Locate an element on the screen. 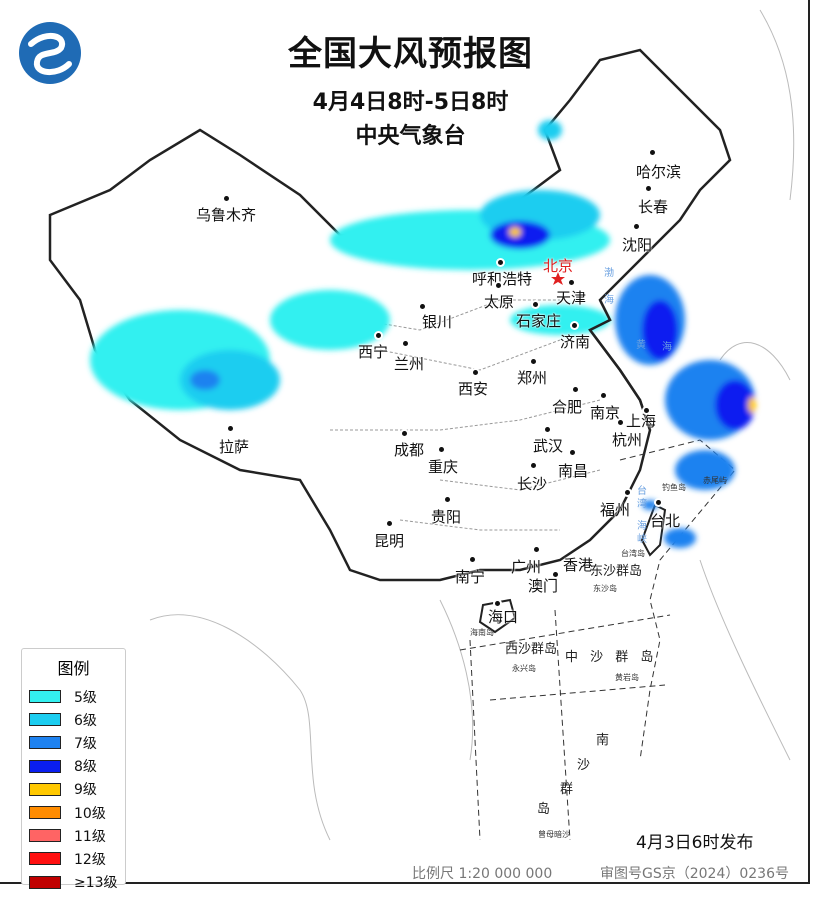 This screenshot has height=900, width=821. city-label: 澳门 is located at coordinates (543, 586).